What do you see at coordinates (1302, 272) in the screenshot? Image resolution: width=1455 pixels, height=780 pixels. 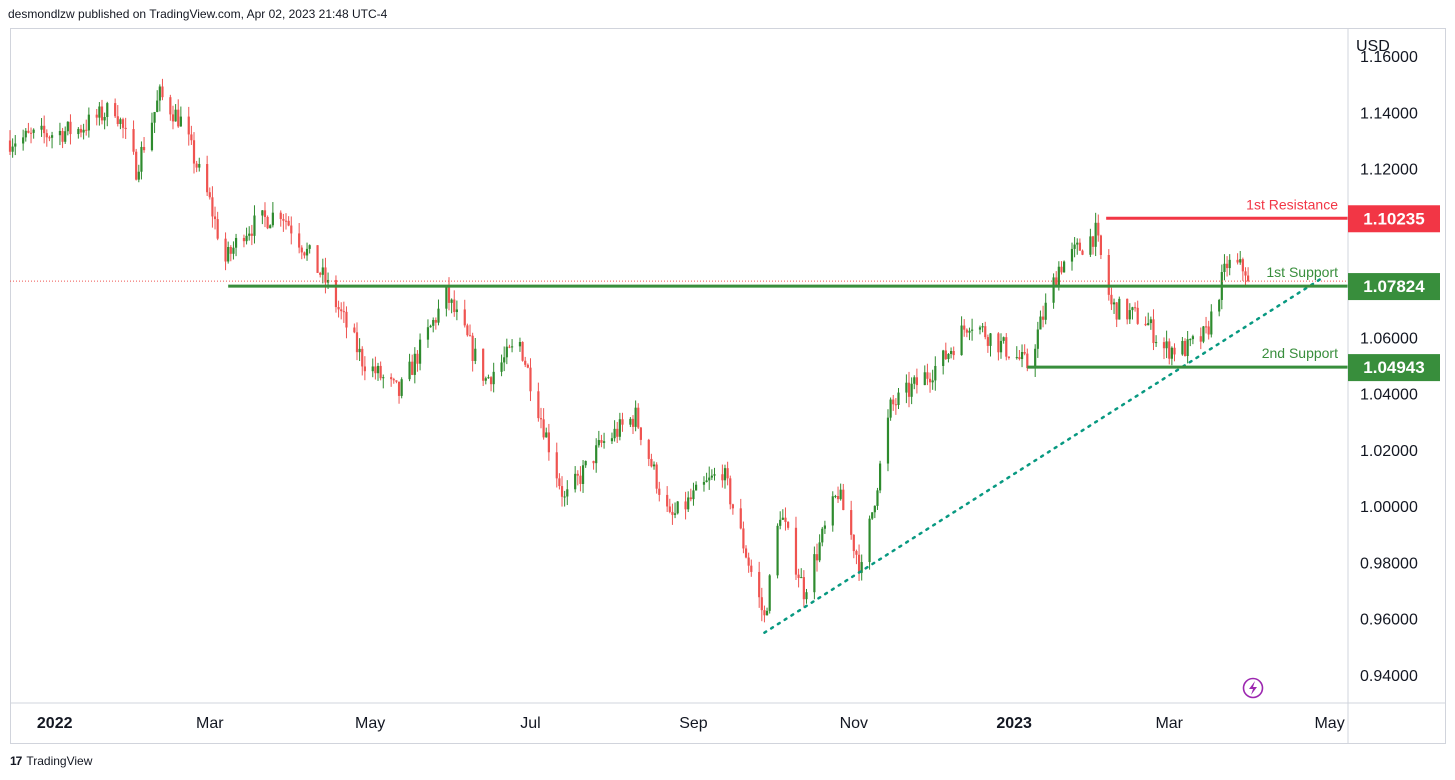 I see `level-label: 1st Support` at bounding box center [1302, 272].